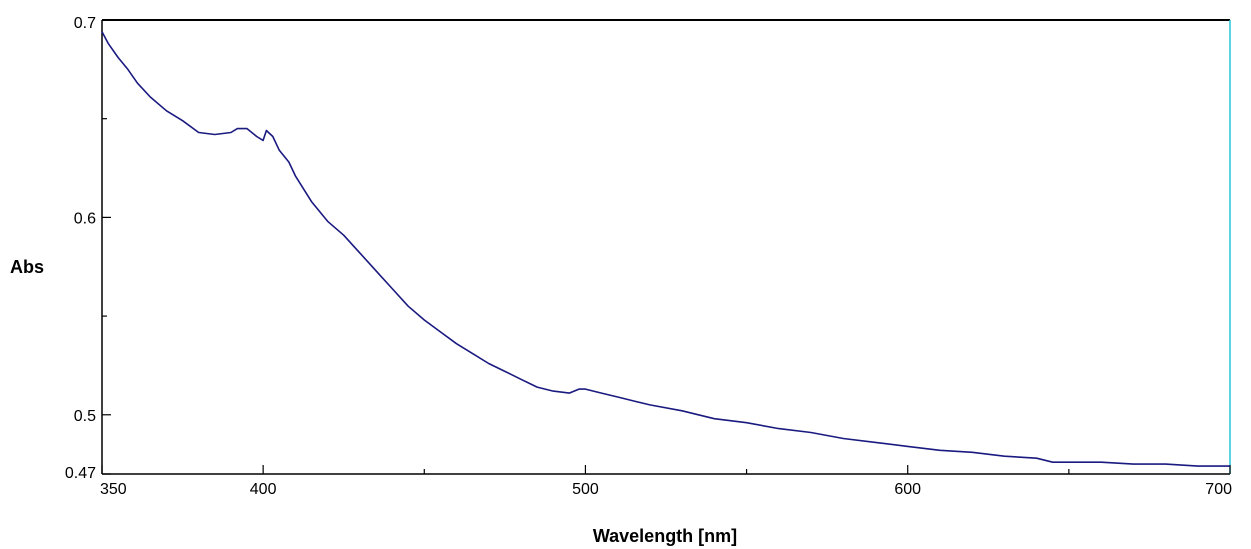 The width and height of the screenshot is (1251, 549). I want to click on y-tick-label: 0.7, so click(85, 23).